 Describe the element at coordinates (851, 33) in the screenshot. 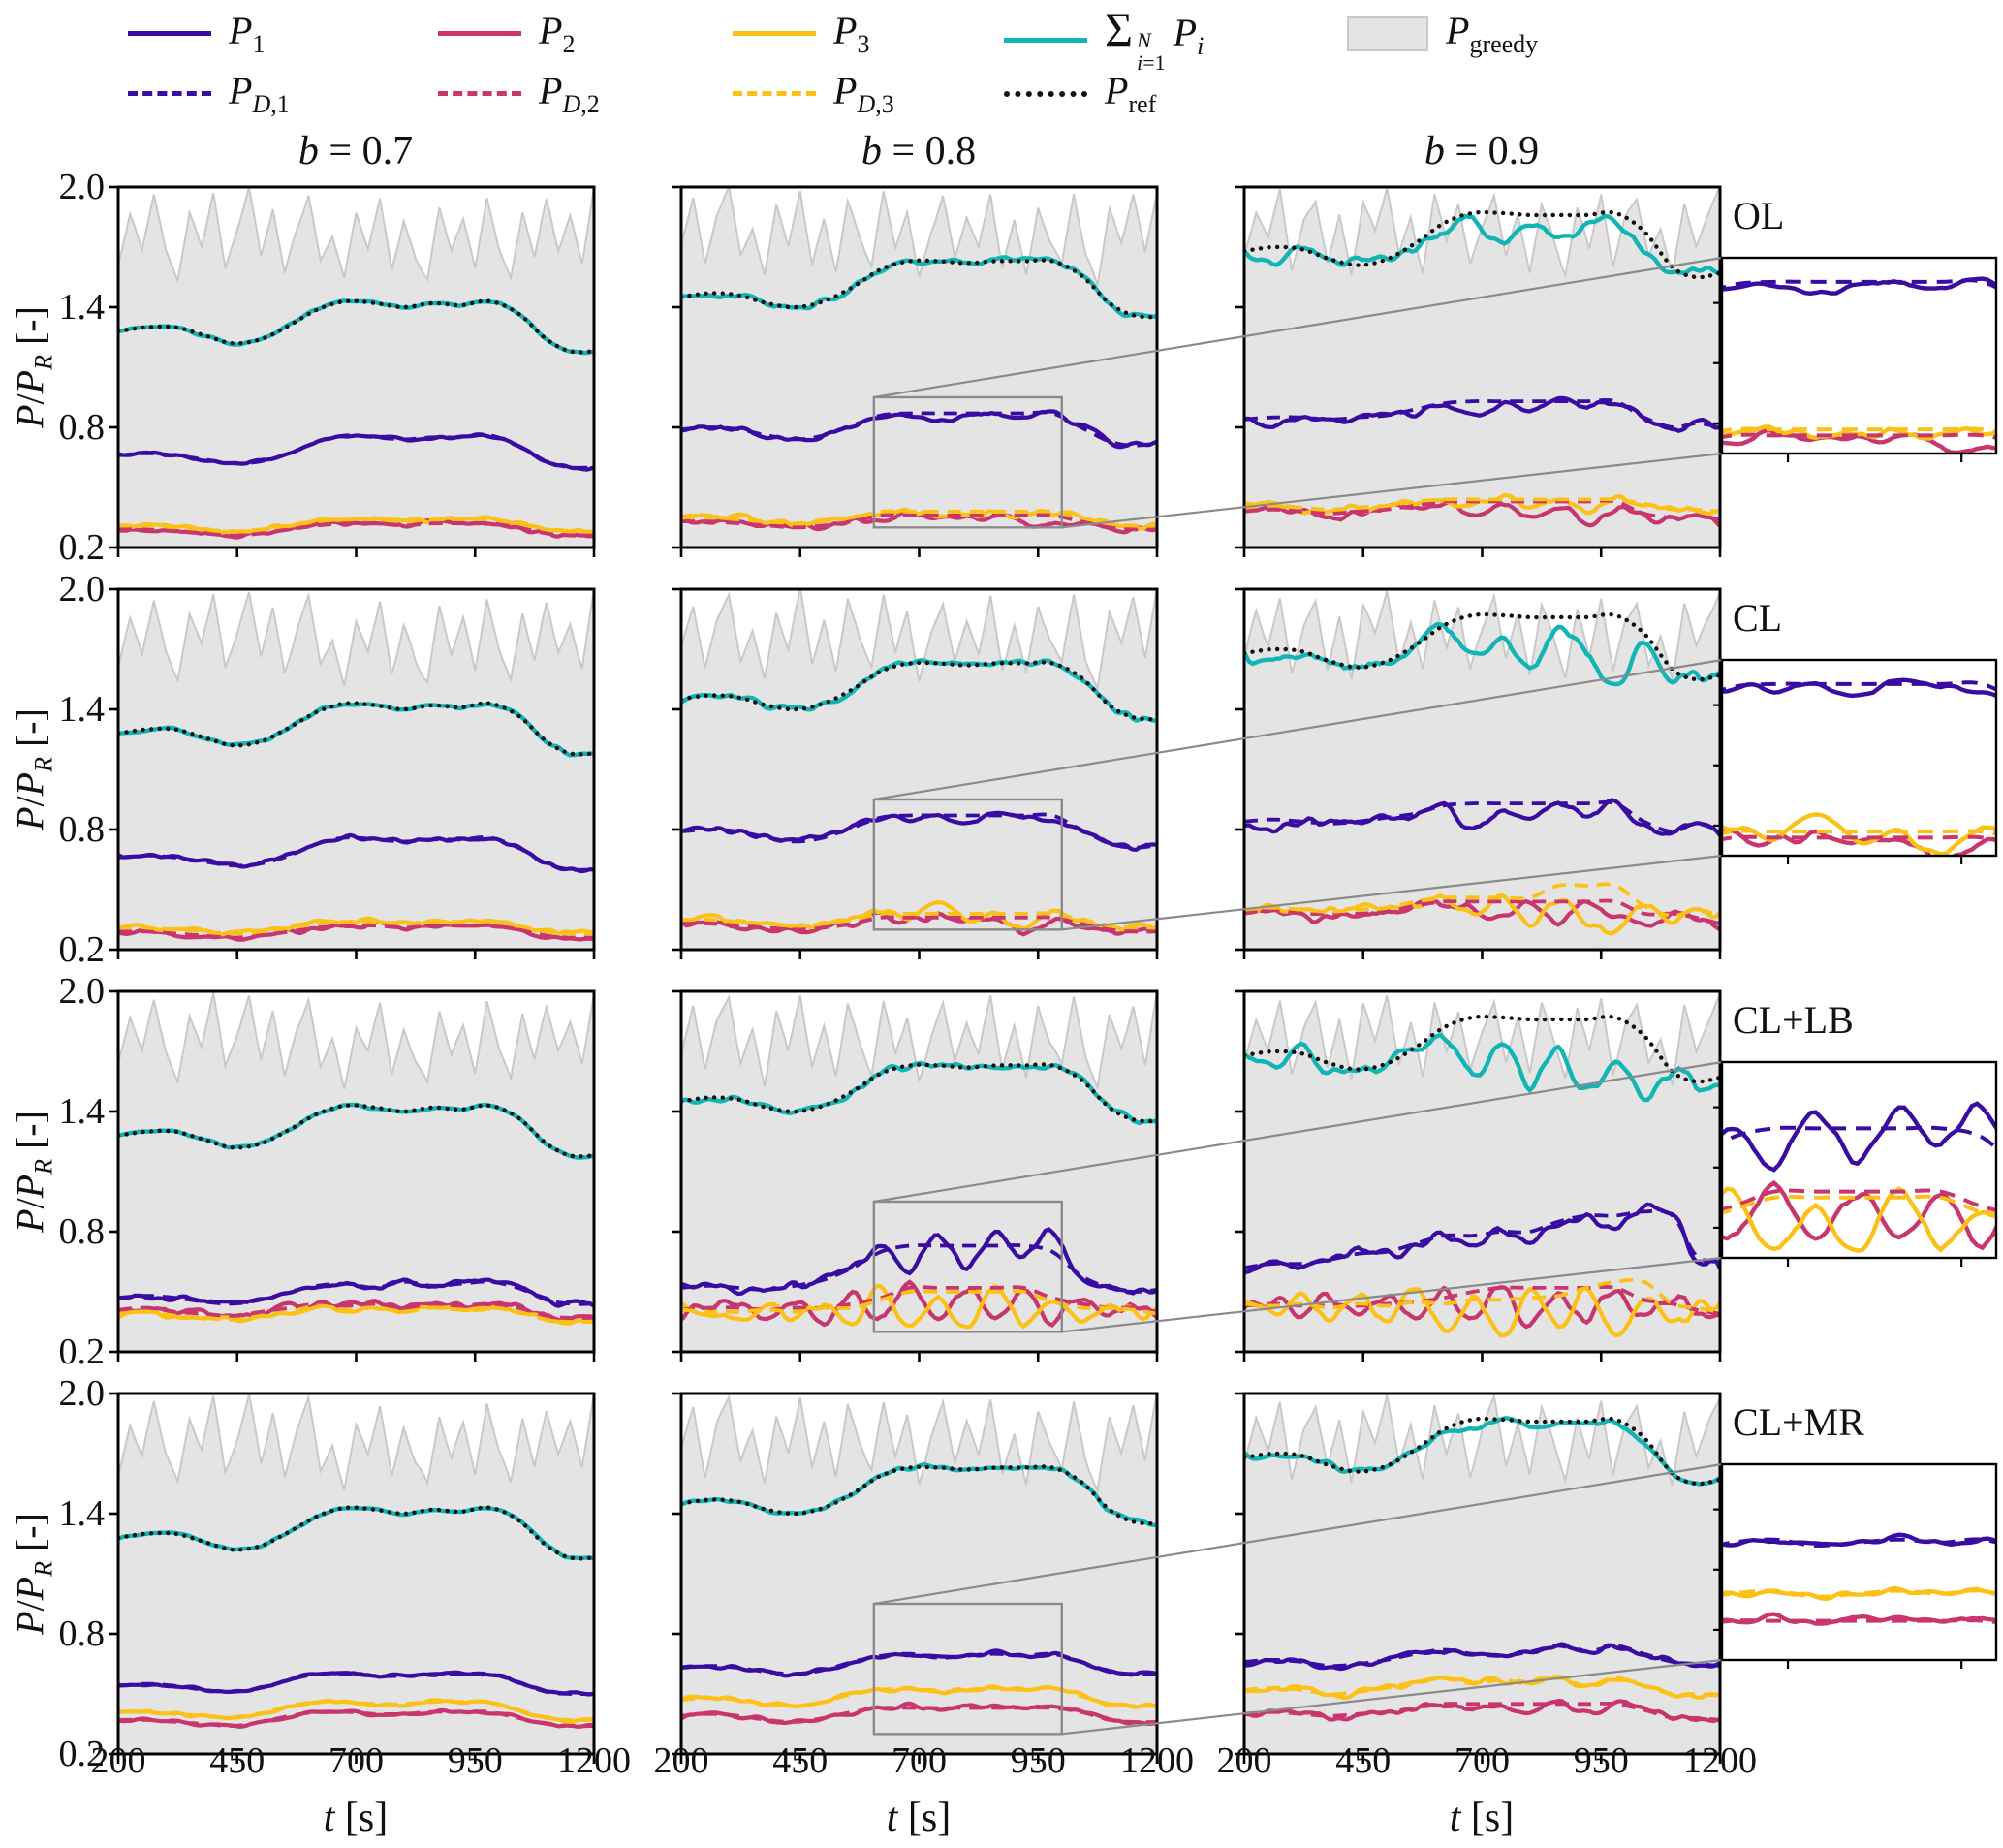

I see `legend-label-p3: P3` at that location.